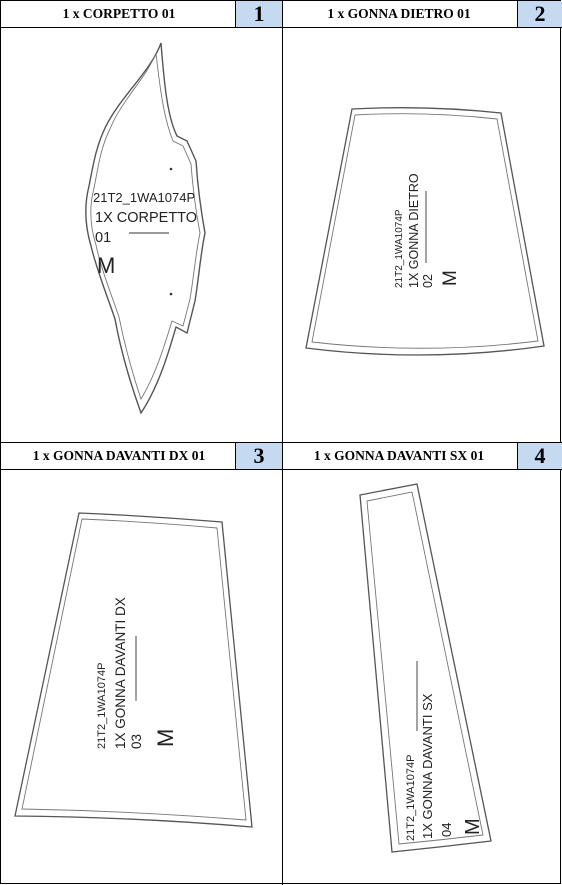 Image resolution: width=562 pixels, height=885 pixels. Describe the element at coordinates (258, 456) in the screenshot. I see `piece-number-badge: 3` at that location.